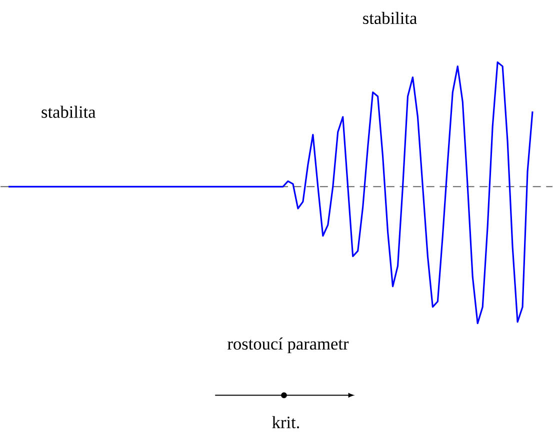 This screenshot has height=434, width=553. What do you see at coordinates (69, 112) in the screenshot?
I see `annotation: stabilita` at bounding box center [69, 112].